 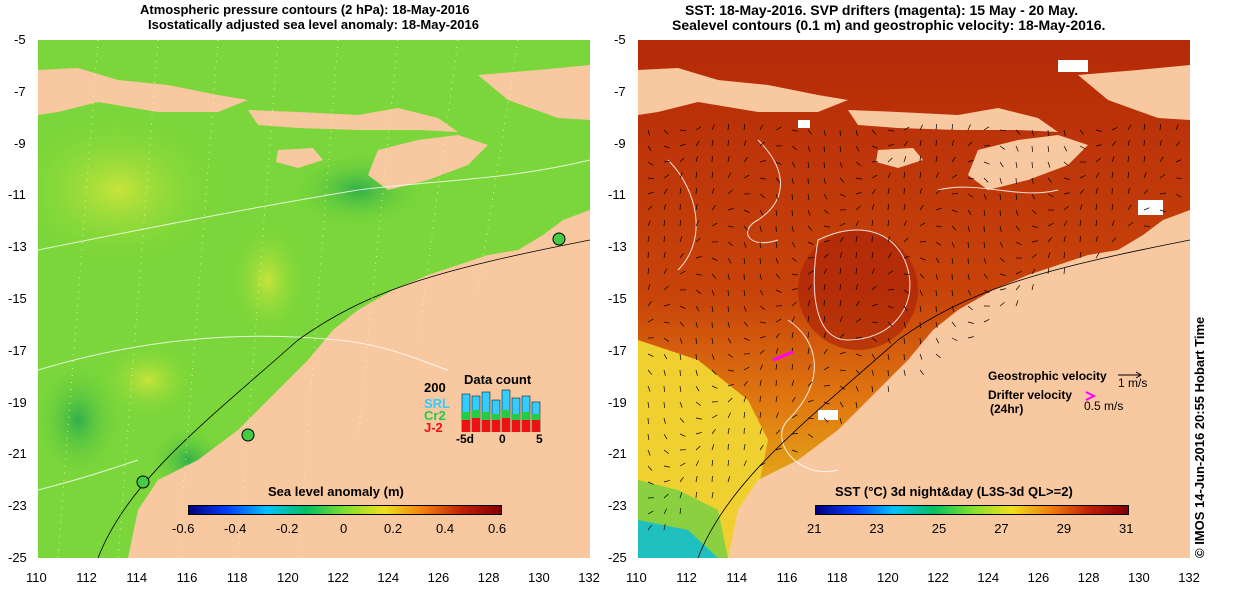 What do you see at coordinates (20, 91) in the screenshot?
I see `left-lat-tick: -7` at bounding box center [20, 91].